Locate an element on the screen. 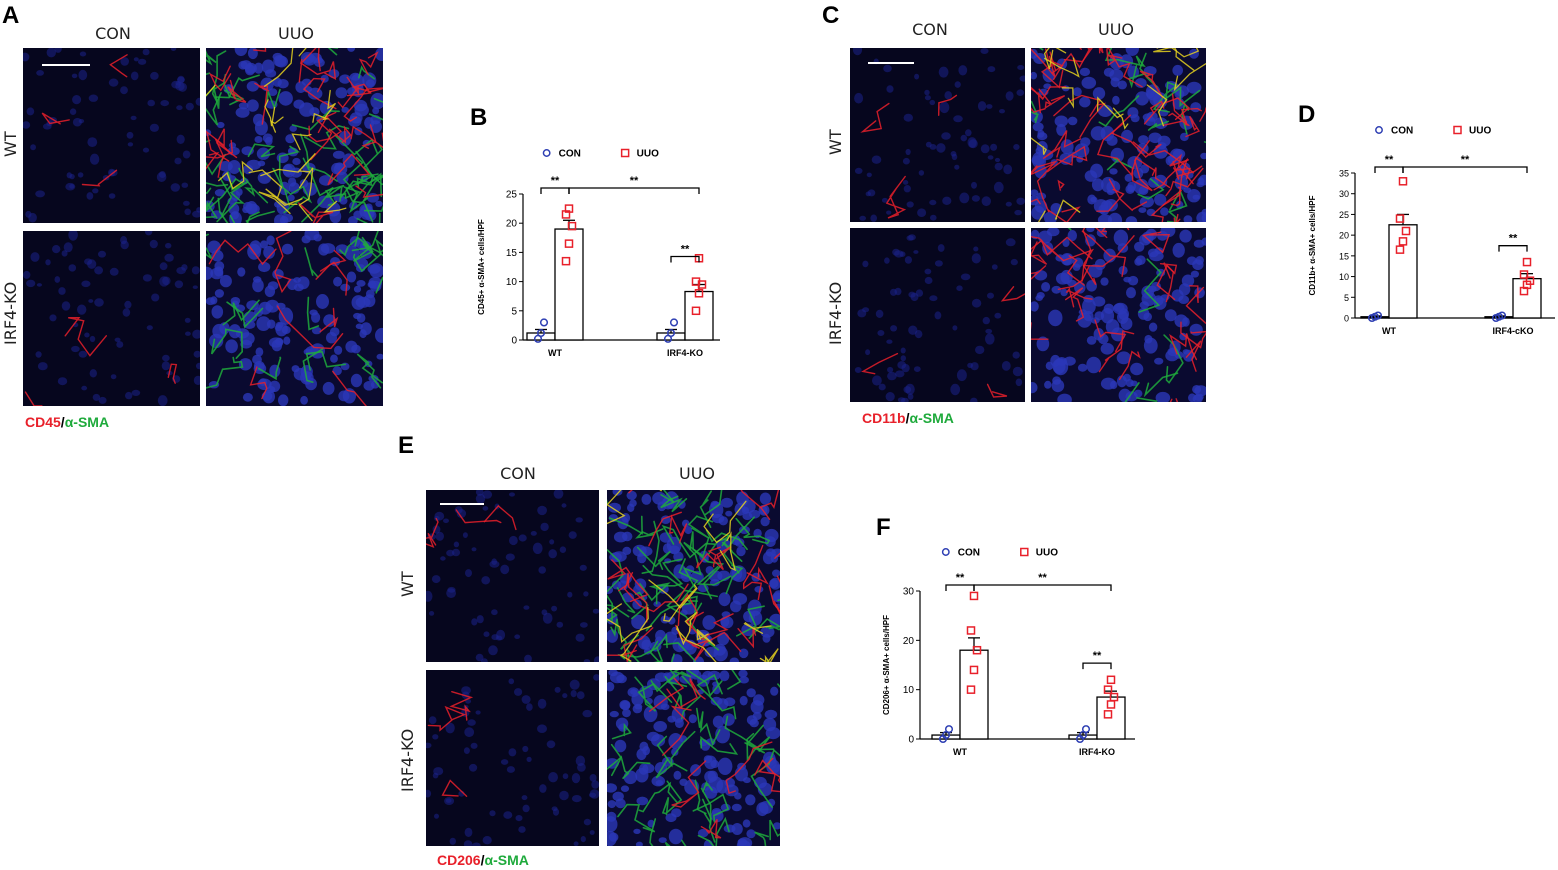  x-tick-label: IRF4-cKO is located at coordinates (1512, 331).